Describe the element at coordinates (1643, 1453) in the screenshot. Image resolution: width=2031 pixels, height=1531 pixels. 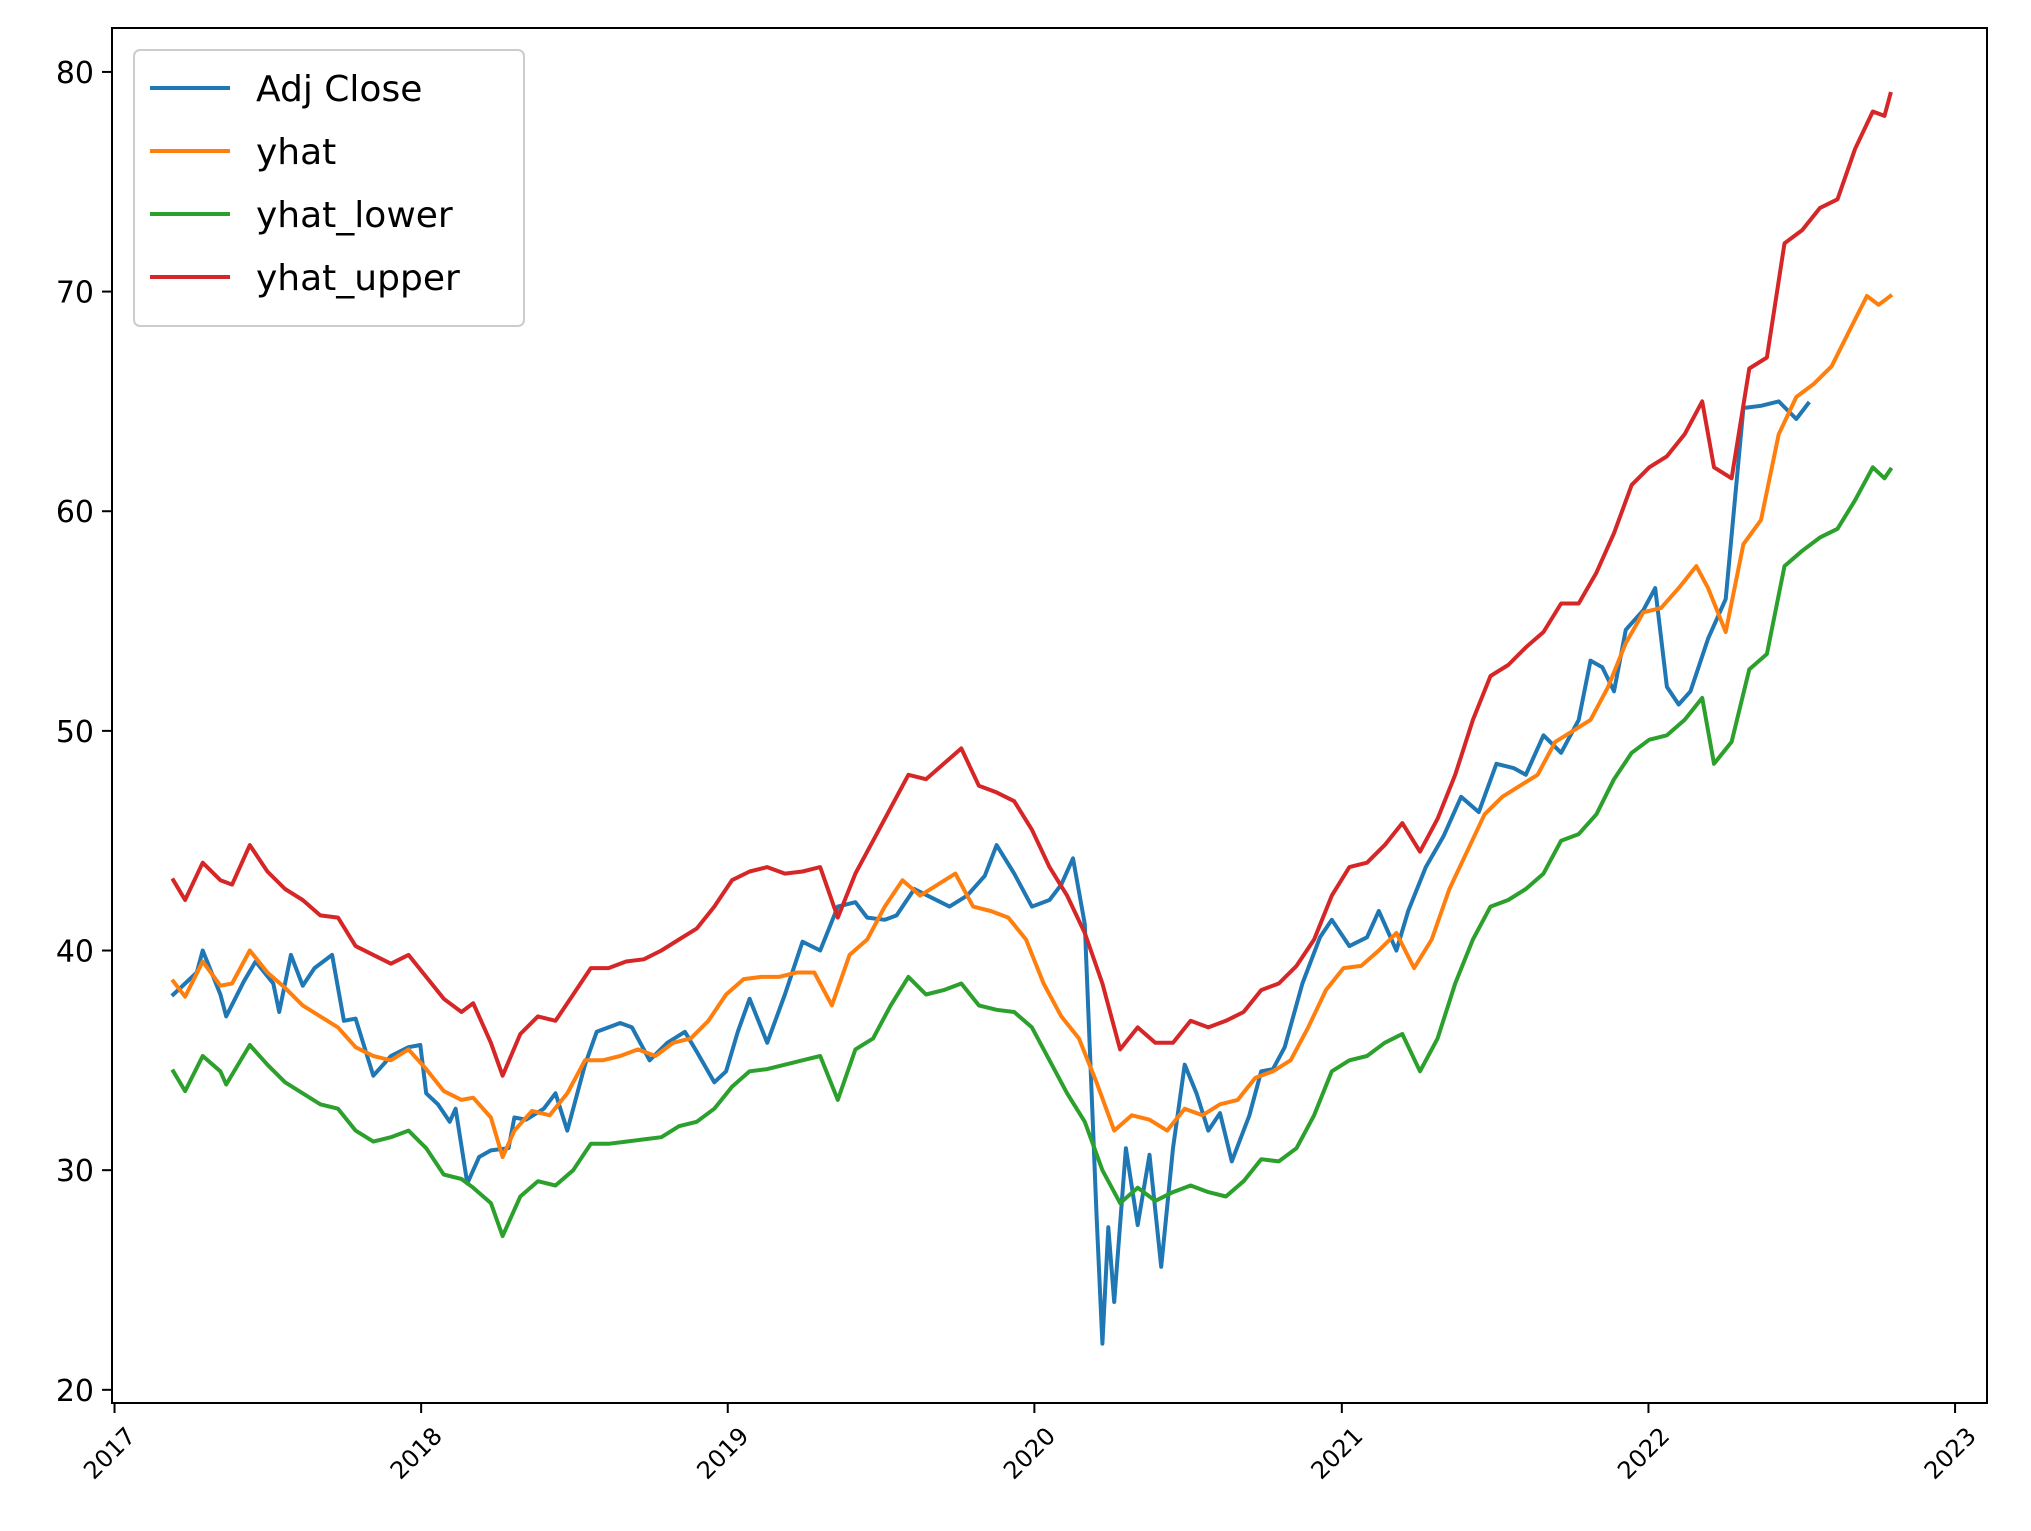
I see `x-tick-label: 2022` at that location.